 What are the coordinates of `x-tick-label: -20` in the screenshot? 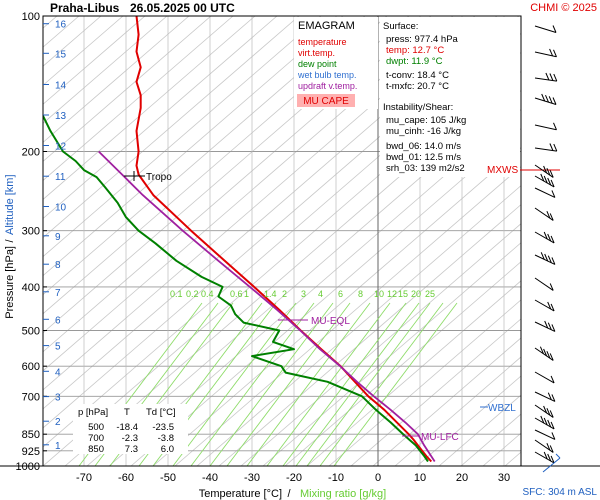 It's located at (294, 478).